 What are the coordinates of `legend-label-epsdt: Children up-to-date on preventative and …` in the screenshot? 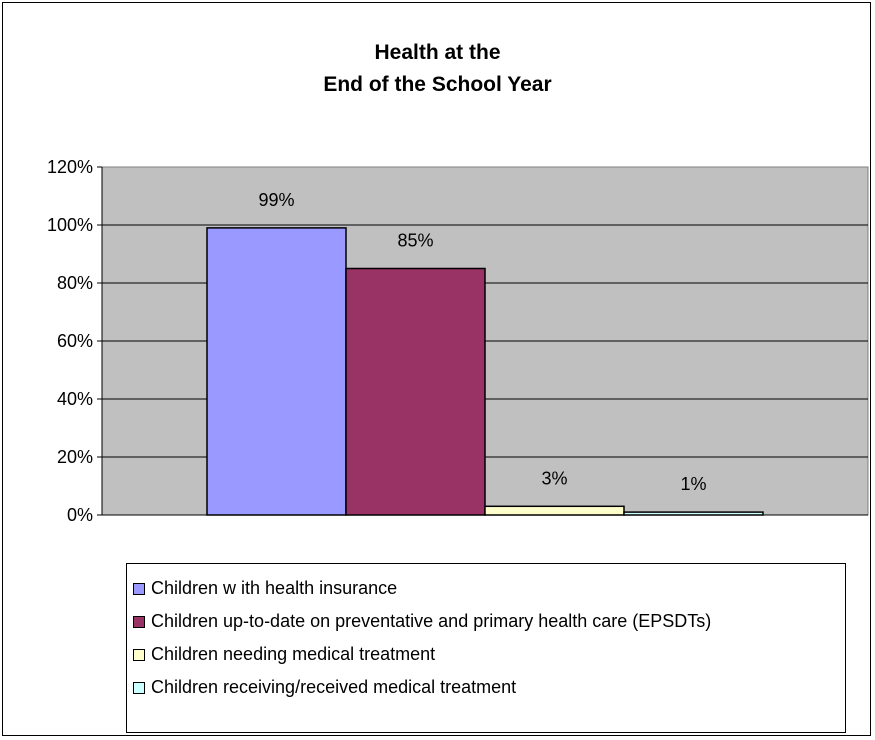 It's located at (431, 621).